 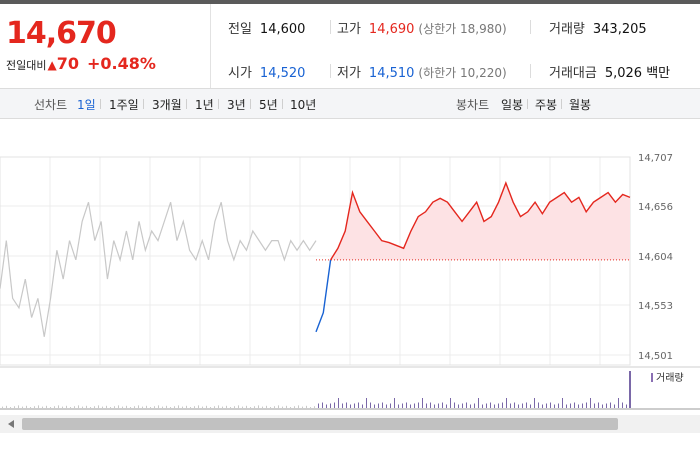 What do you see at coordinates (266, 71) in the screenshot?
I see `open-cell: 시가 14,520` at bounding box center [266, 71].